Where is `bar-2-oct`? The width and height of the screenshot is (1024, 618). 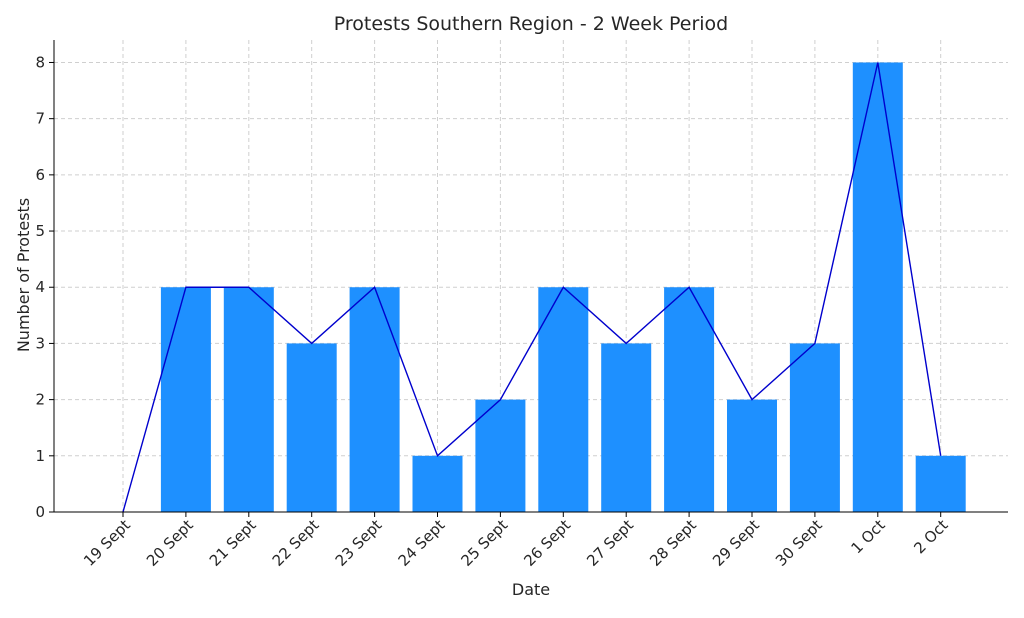
bar-2-oct is located at coordinates (940, 483).